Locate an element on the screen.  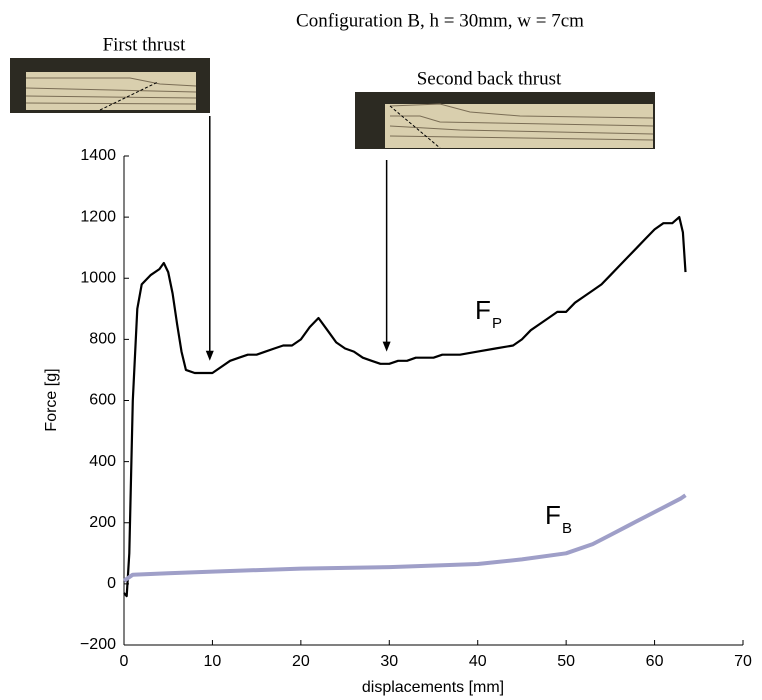
series-label-subscript: P is located at coordinates (497, 323).